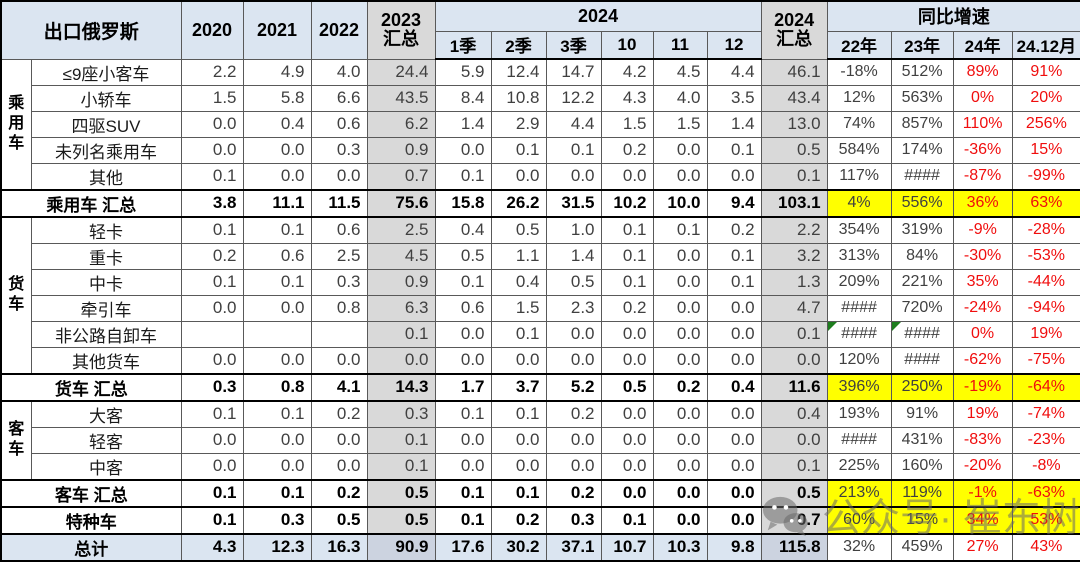 The image size is (1080, 562). What do you see at coordinates (794, 98) in the screenshot?
I see `value-cell: 43.4` at bounding box center [794, 98].